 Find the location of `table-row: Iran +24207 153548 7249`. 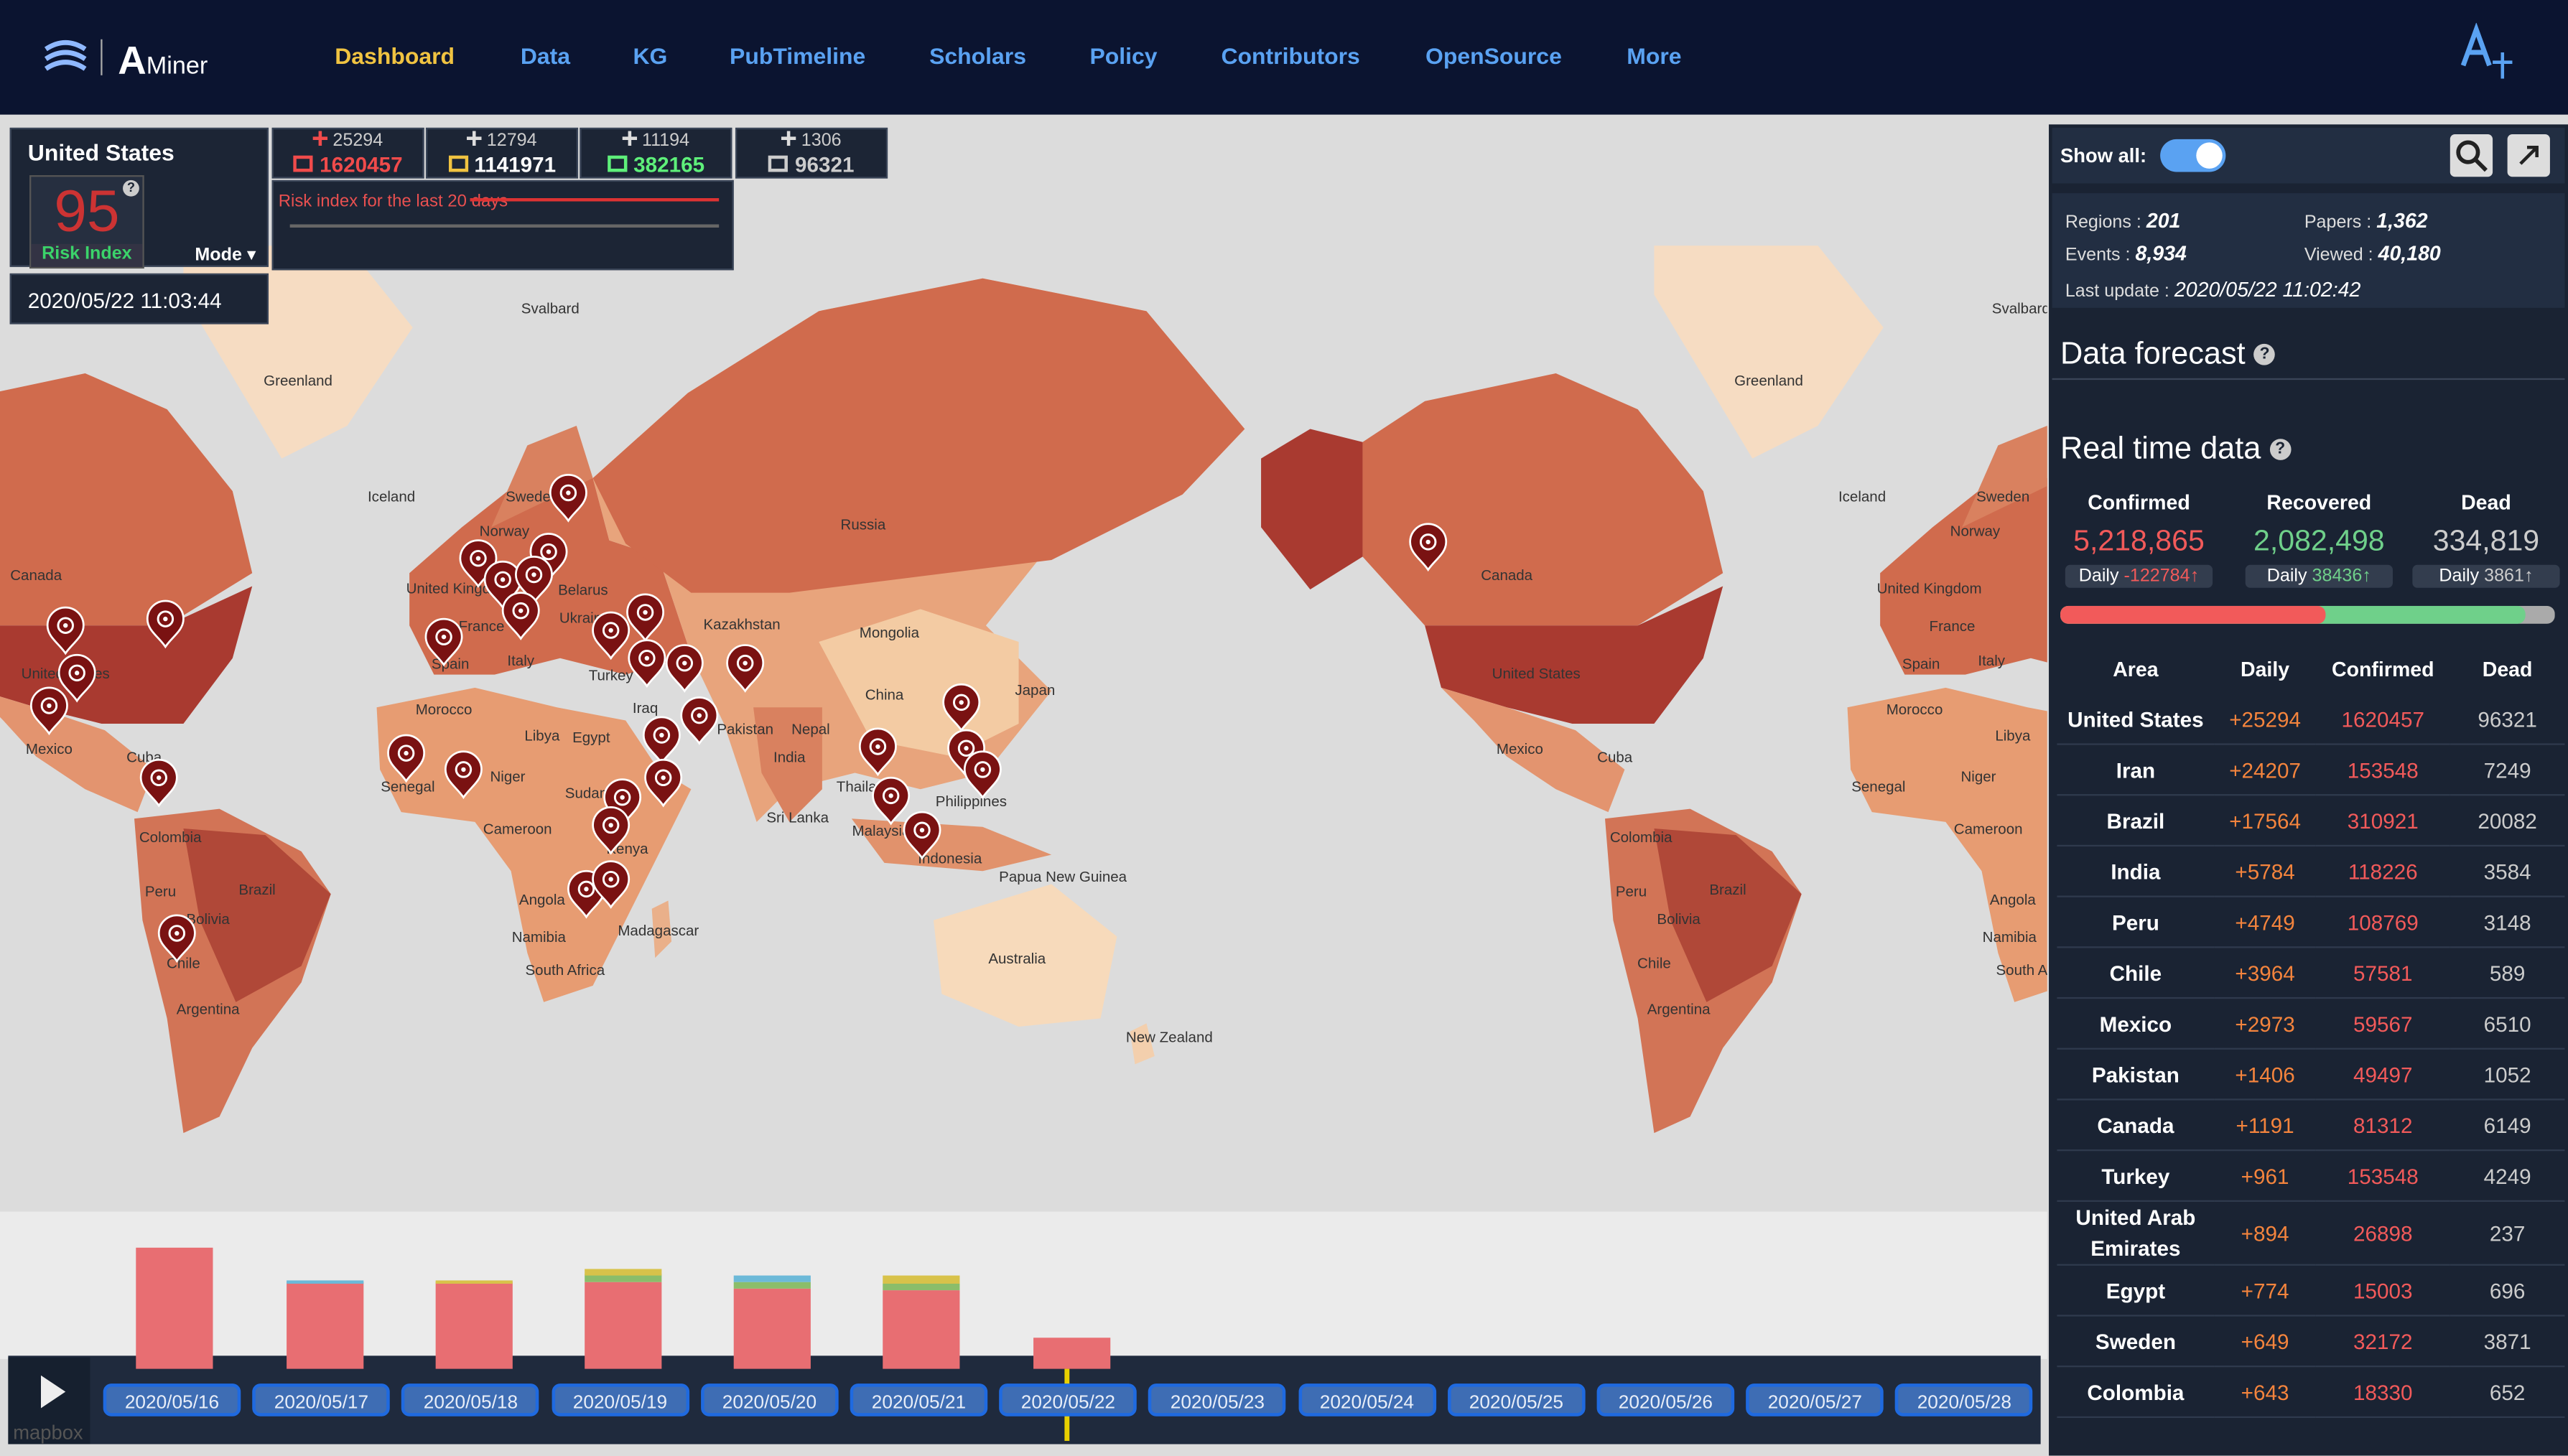

table-row: Iran +24207 153548 7249 is located at coordinates (2311, 770).